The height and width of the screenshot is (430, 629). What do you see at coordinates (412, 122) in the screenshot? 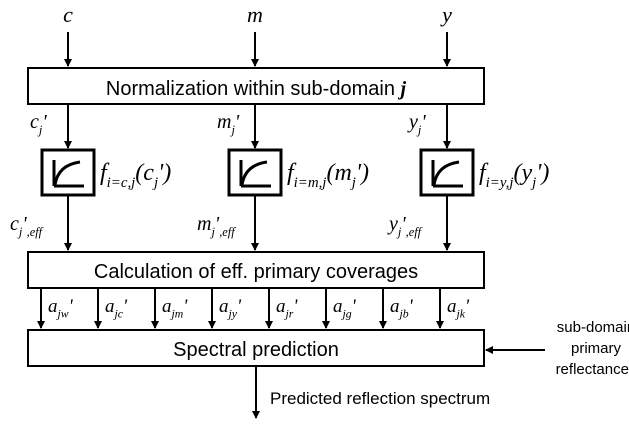
I see `normalized-label-part: y` at bounding box center [412, 122].